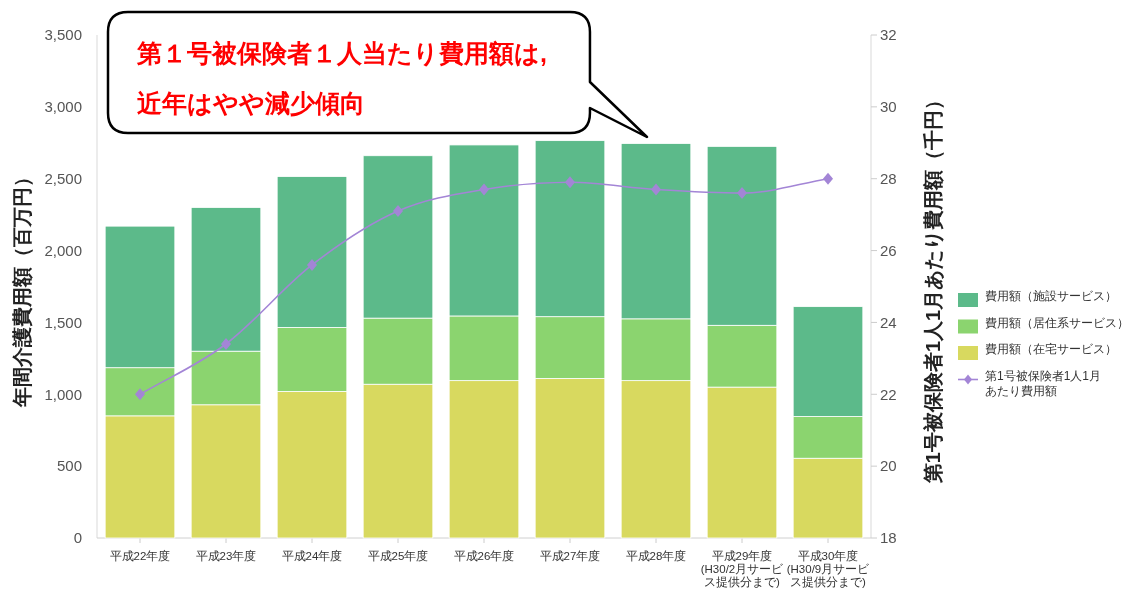 Image resolution: width=1137 pixels, height=596 pixels. What do you see at coordinates (484, 555) in the screenshot?
I see `x-tick-label: 平成26年度` at bounding box center [484, 555].